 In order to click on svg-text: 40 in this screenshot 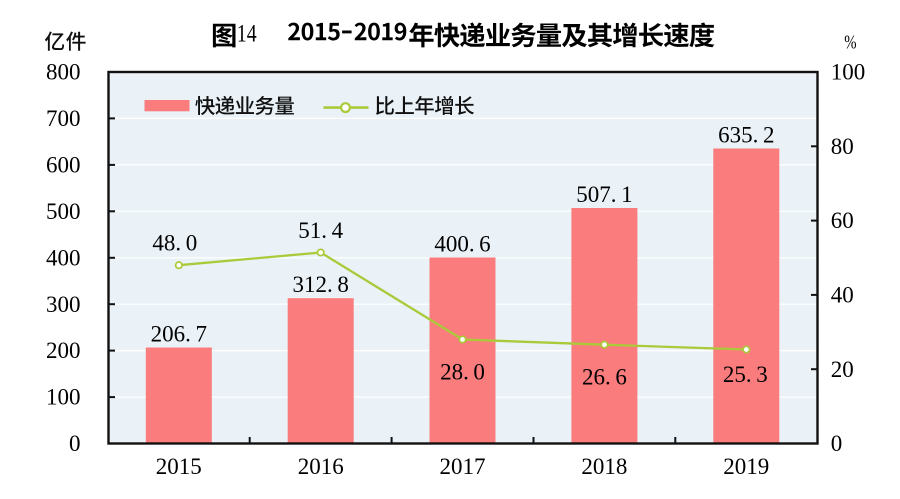, I will do `click(842, 295)`.